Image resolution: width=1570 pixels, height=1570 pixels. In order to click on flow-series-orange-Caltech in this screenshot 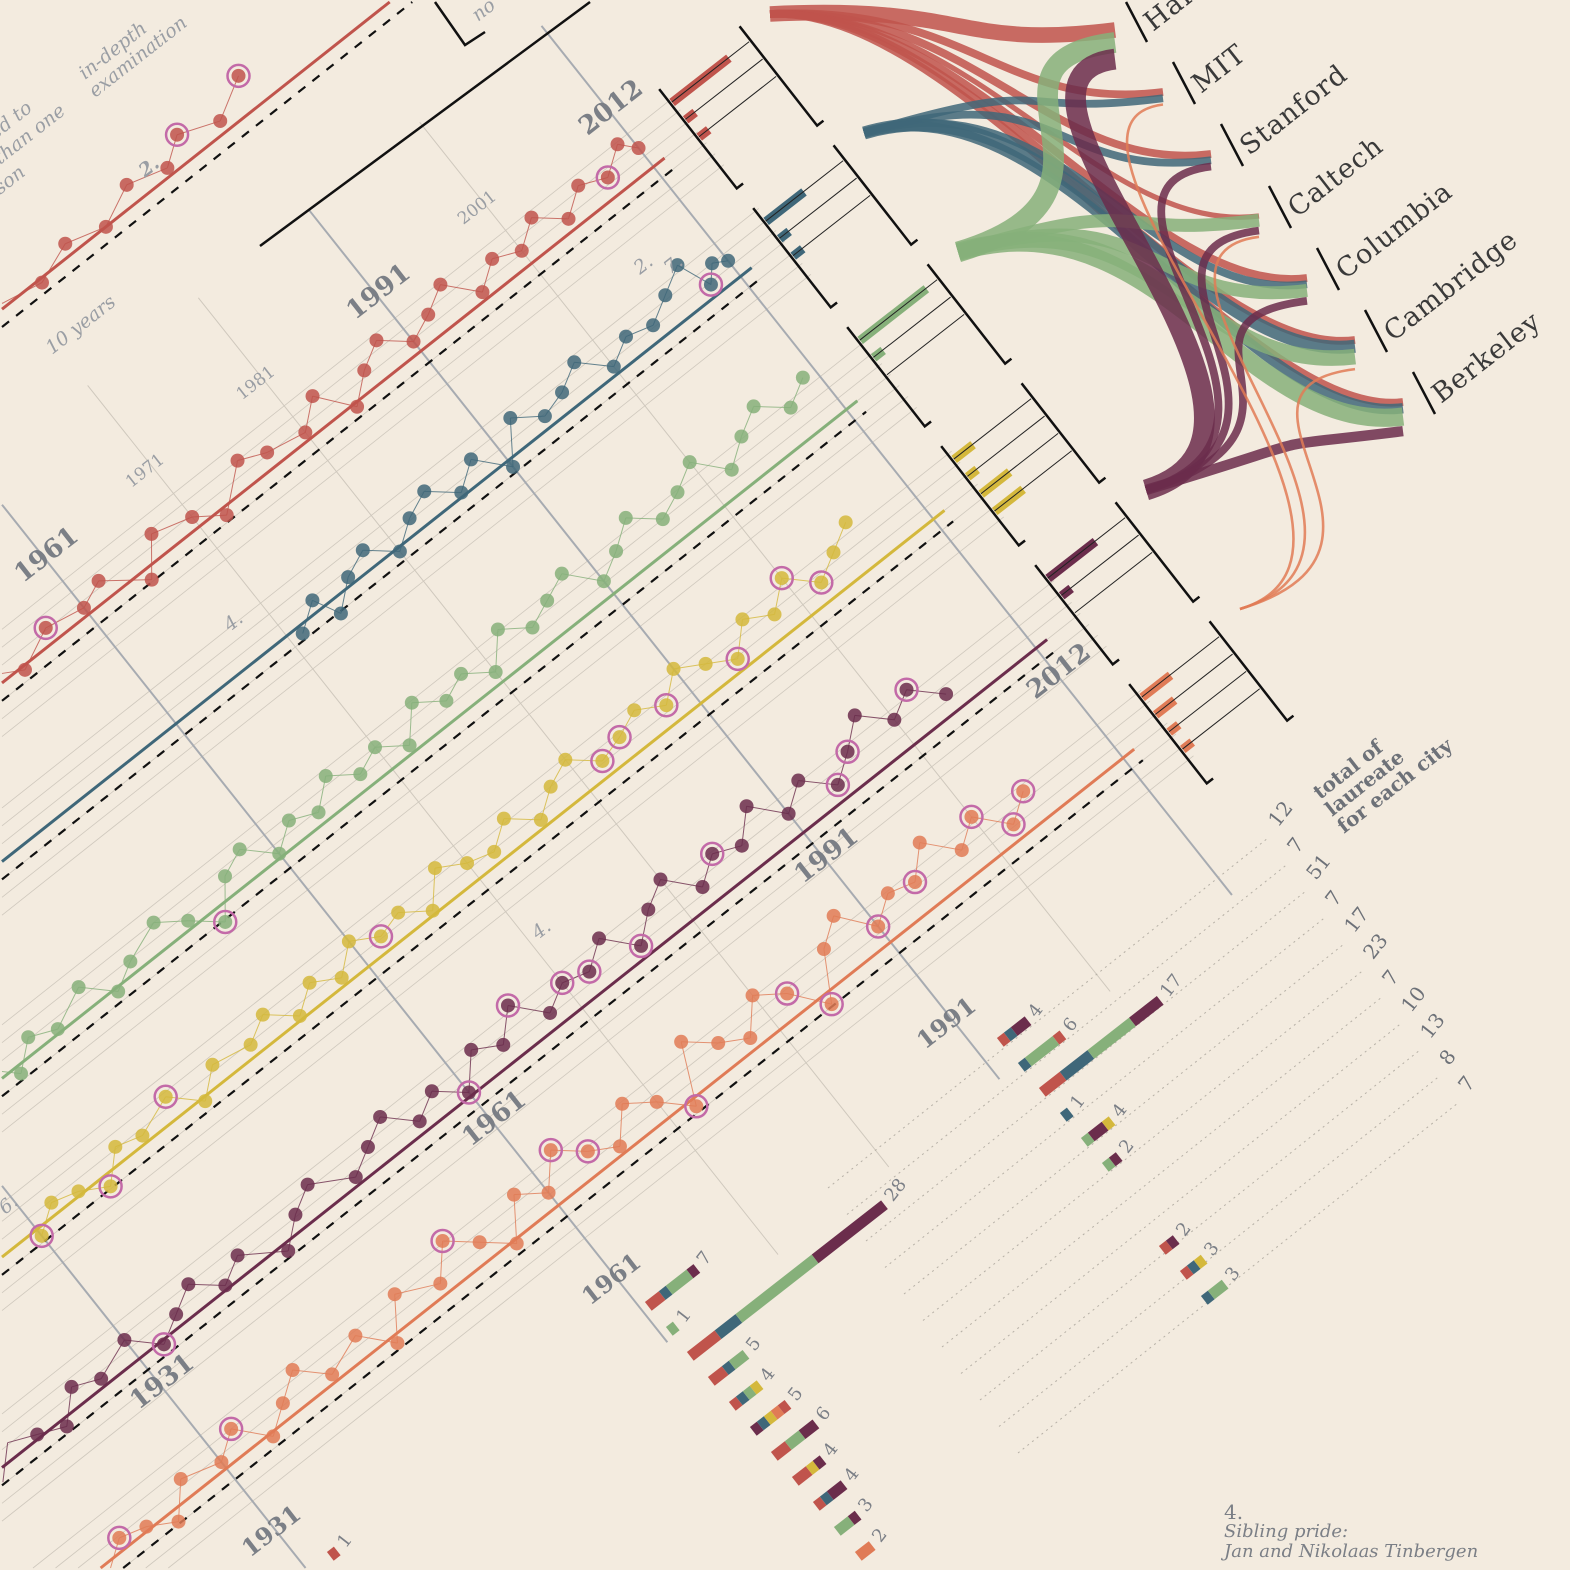, I will do `click(1260, 423)`.